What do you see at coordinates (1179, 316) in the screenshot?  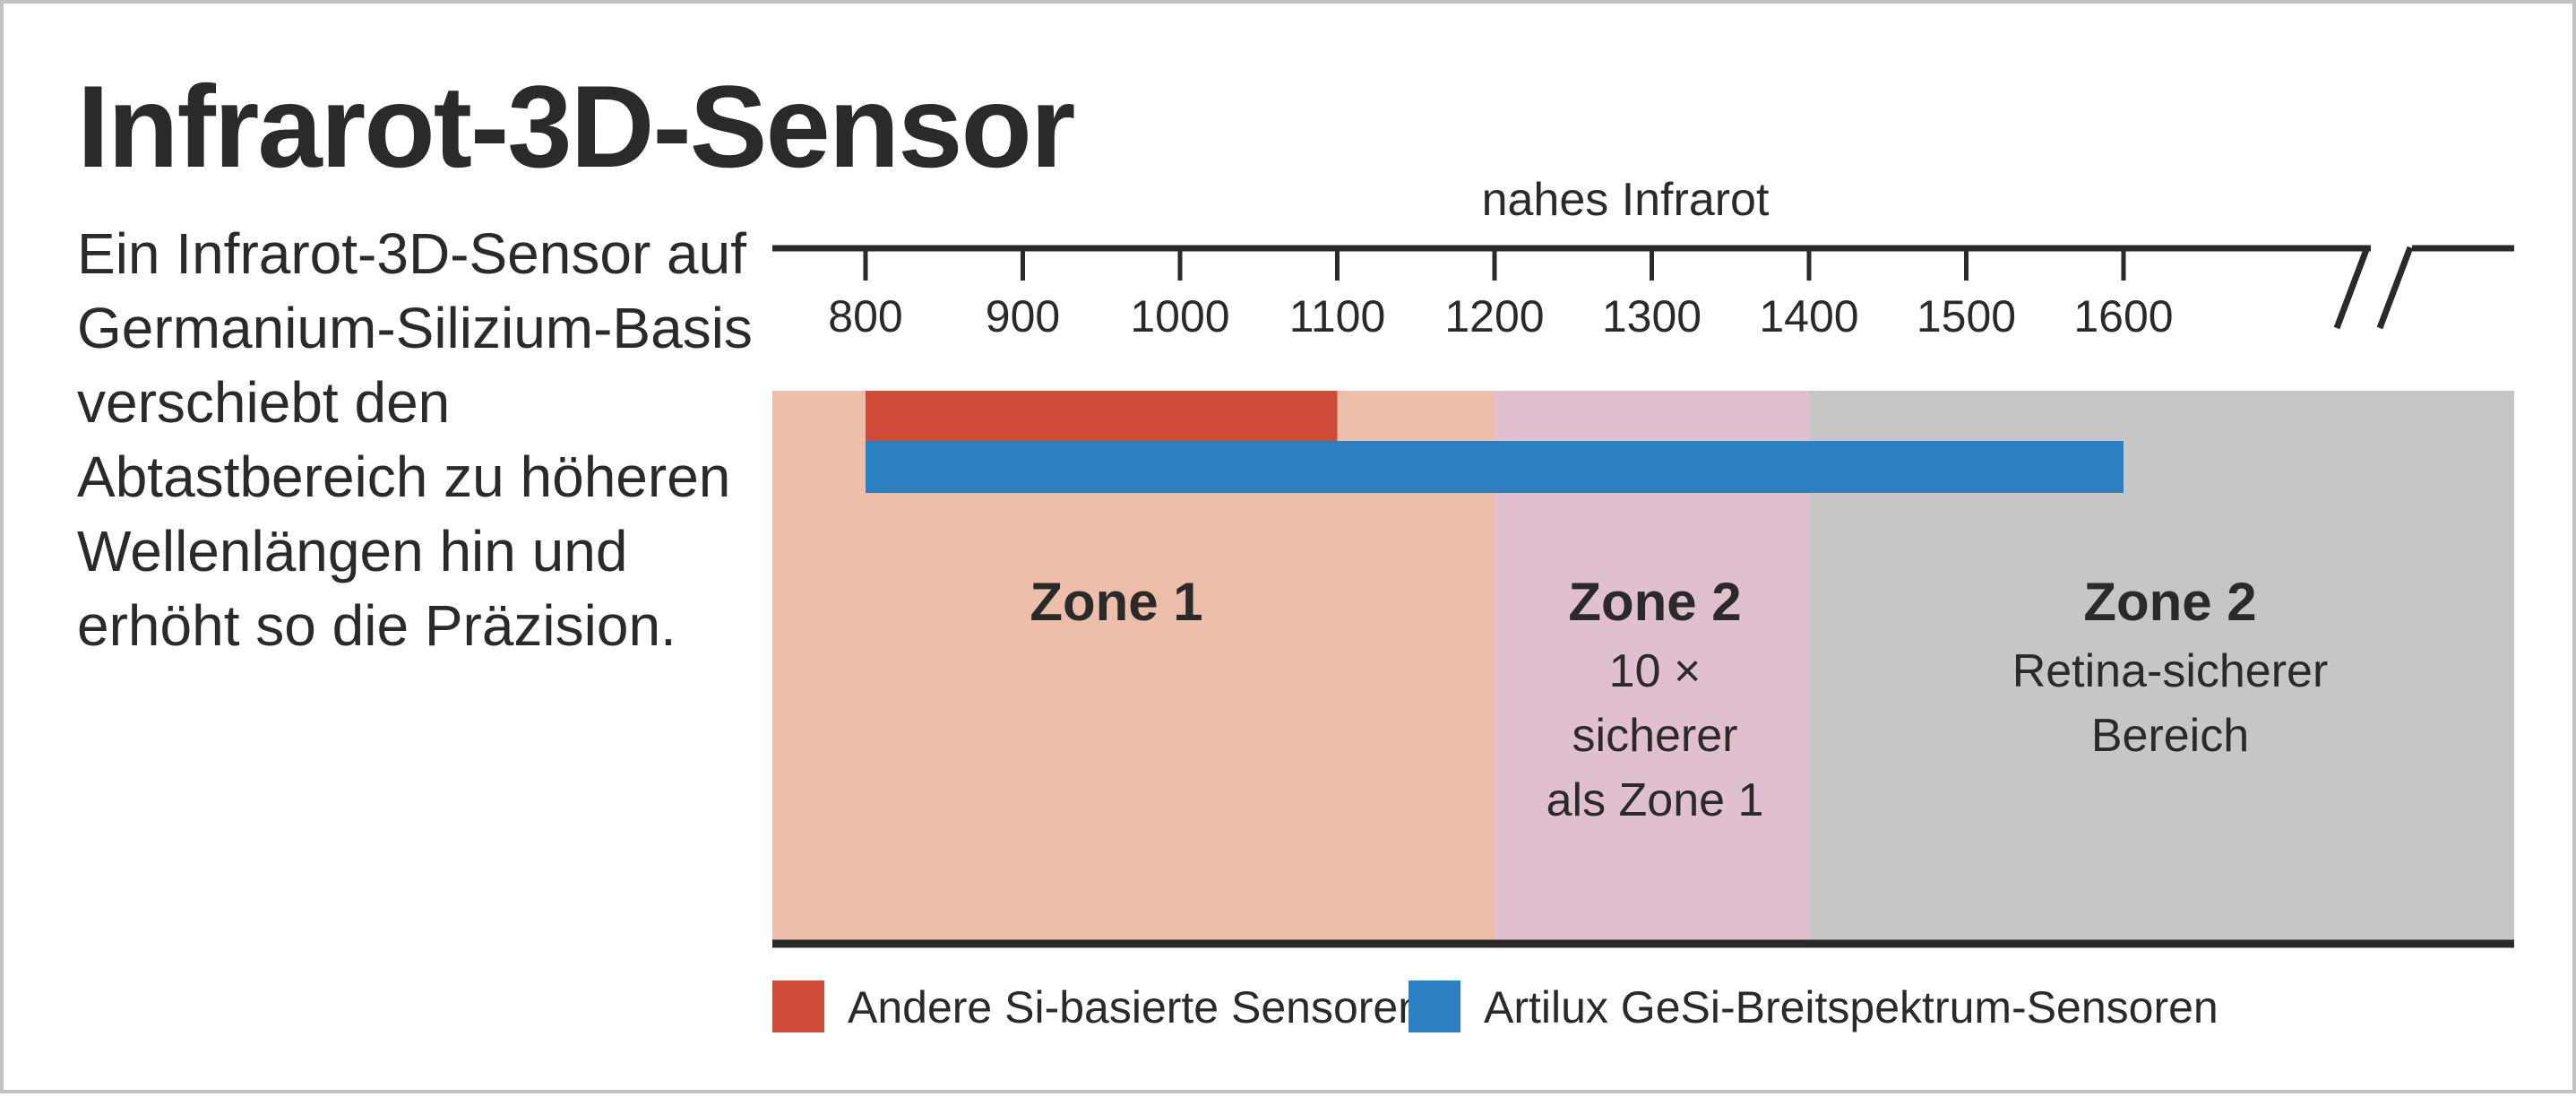 I see `tick-label-1000: 1000` at bounding box center [1179, 316].